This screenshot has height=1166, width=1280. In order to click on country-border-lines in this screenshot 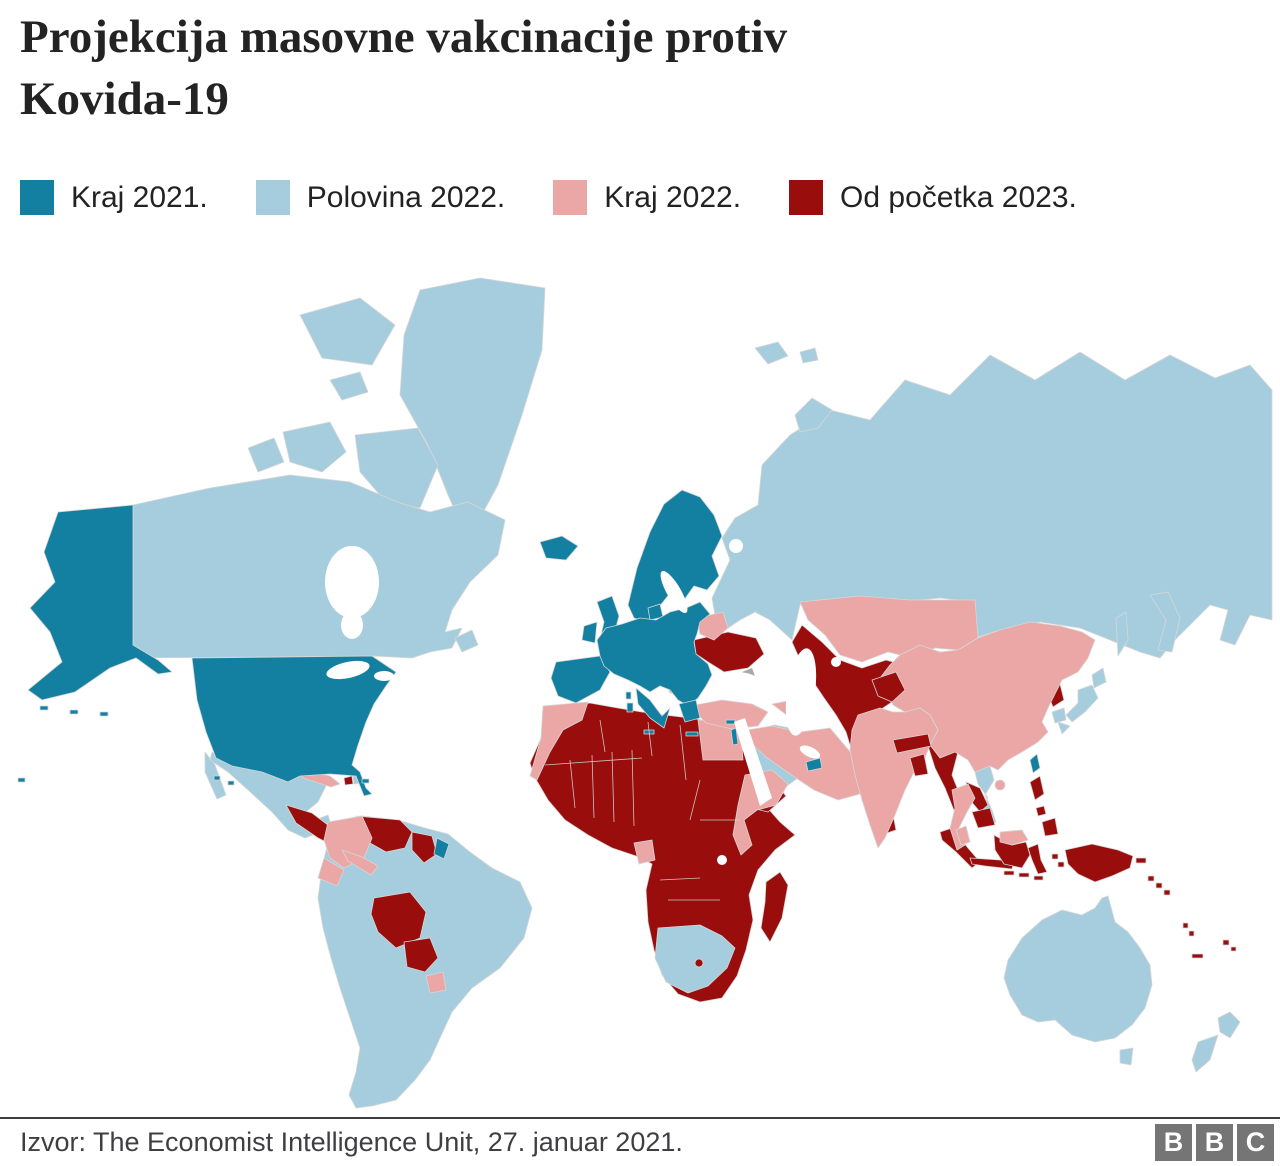, I will do `click(642, 810)`.